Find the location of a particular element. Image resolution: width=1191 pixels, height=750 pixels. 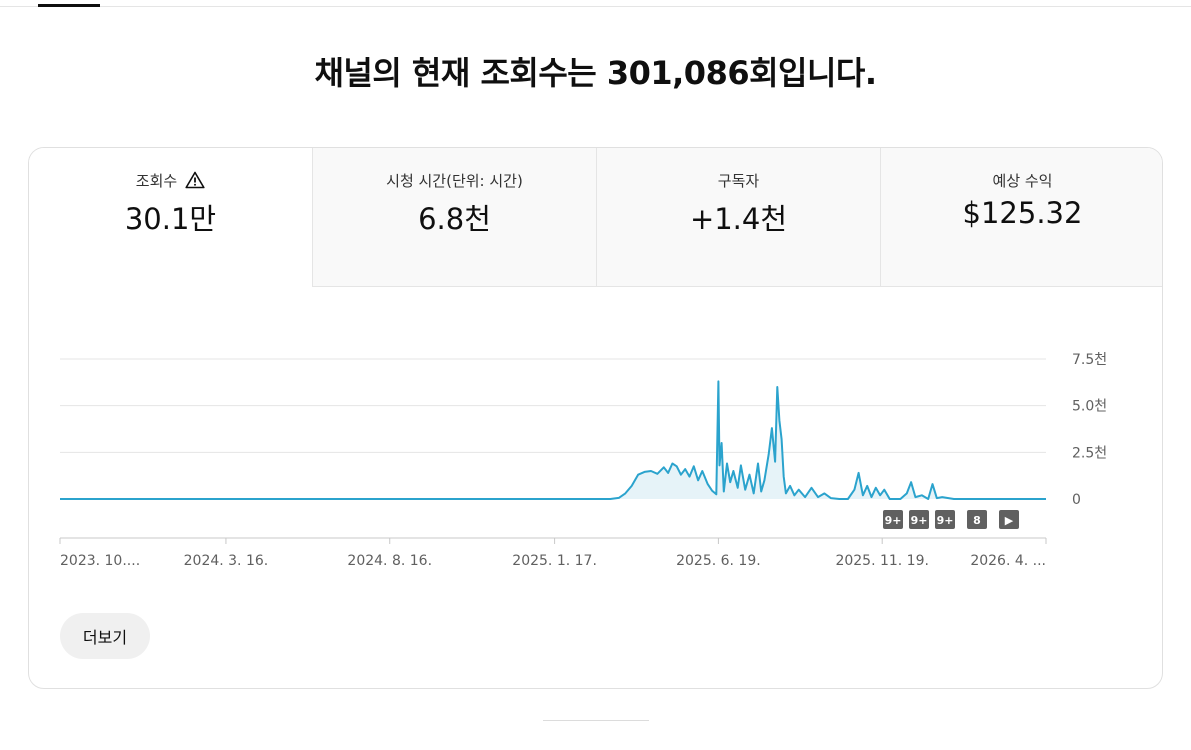

metric-tab-subscribers: 구독자 +1.4천 is located at coordinates (738, 217).